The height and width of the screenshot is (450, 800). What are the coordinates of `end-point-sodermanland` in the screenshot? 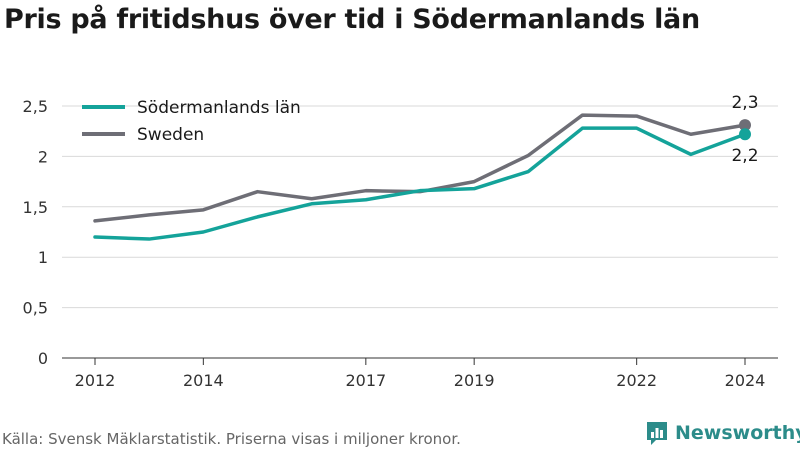 It's located at (745, 134).